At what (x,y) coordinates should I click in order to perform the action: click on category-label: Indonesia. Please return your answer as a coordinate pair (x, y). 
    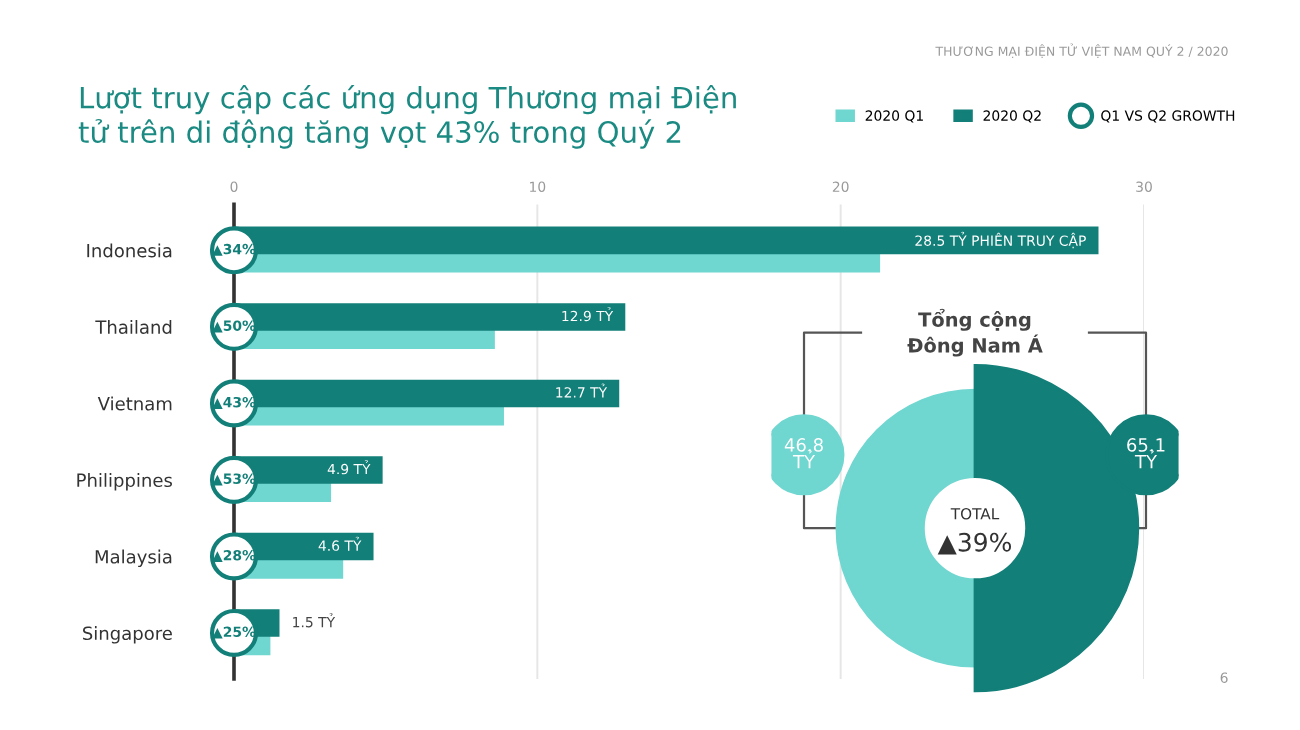
    Looking at the image, I should click on (129, 250).